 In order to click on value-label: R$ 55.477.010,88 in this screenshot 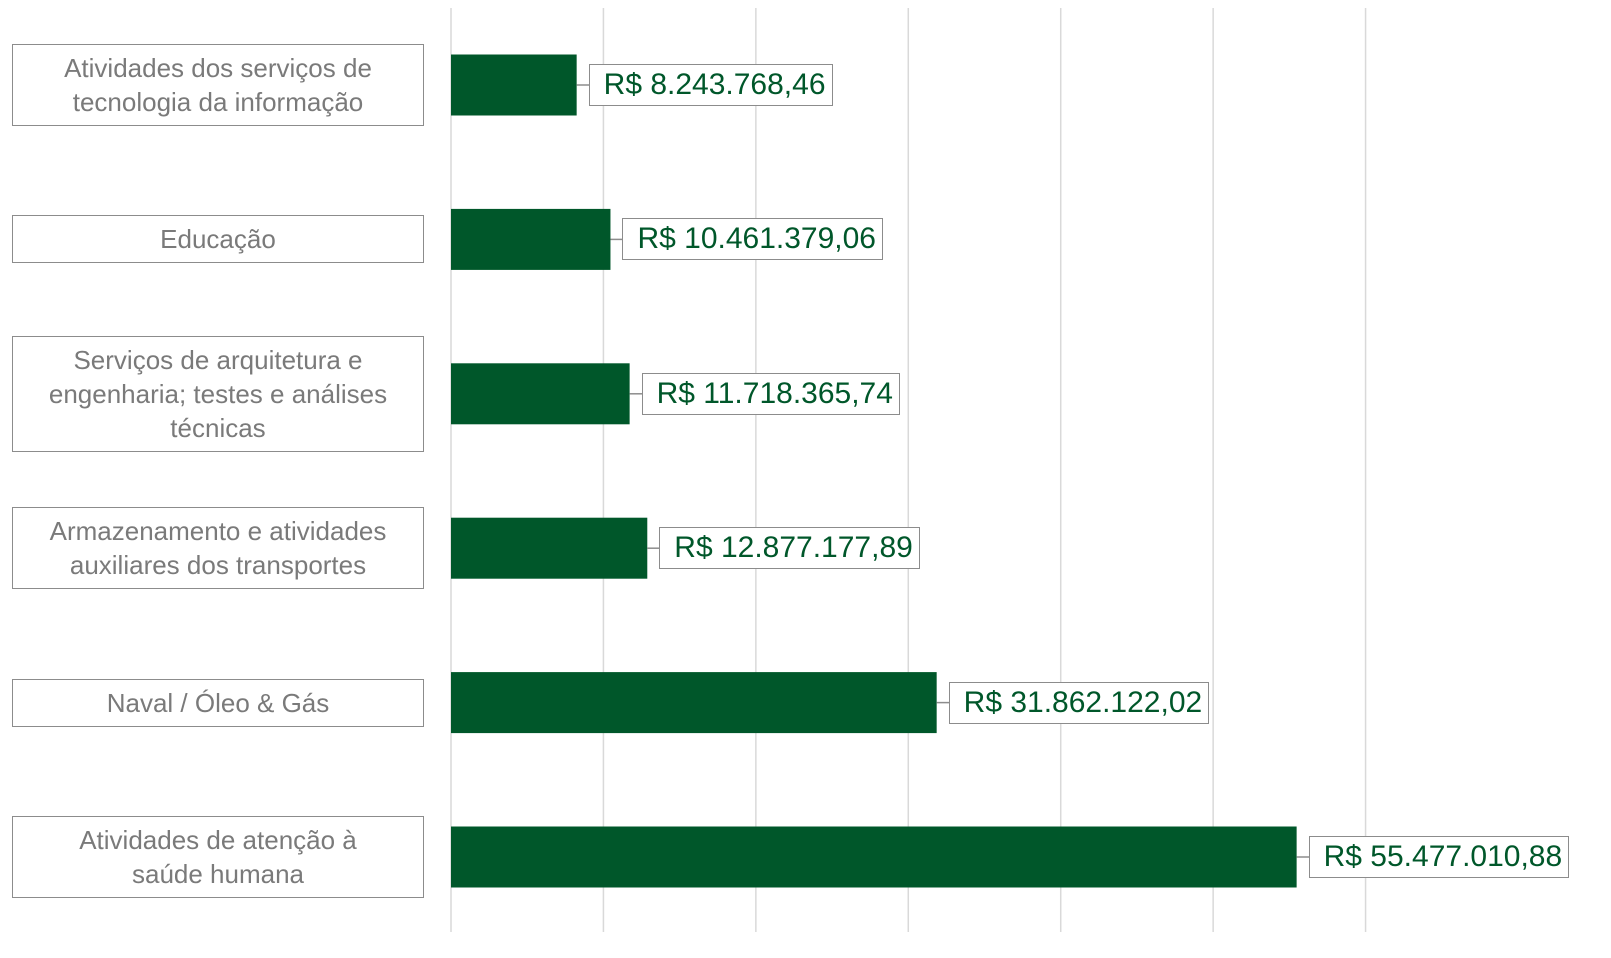, I will do `click(1439, 857)`.